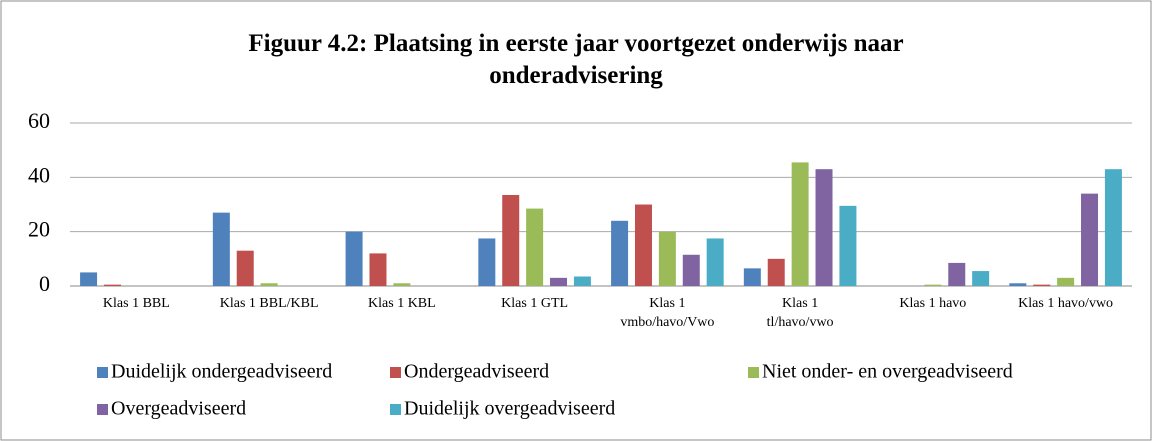  I want to click on x-tick-label: Klas 1 BBL/KBL, so click(269, 303).